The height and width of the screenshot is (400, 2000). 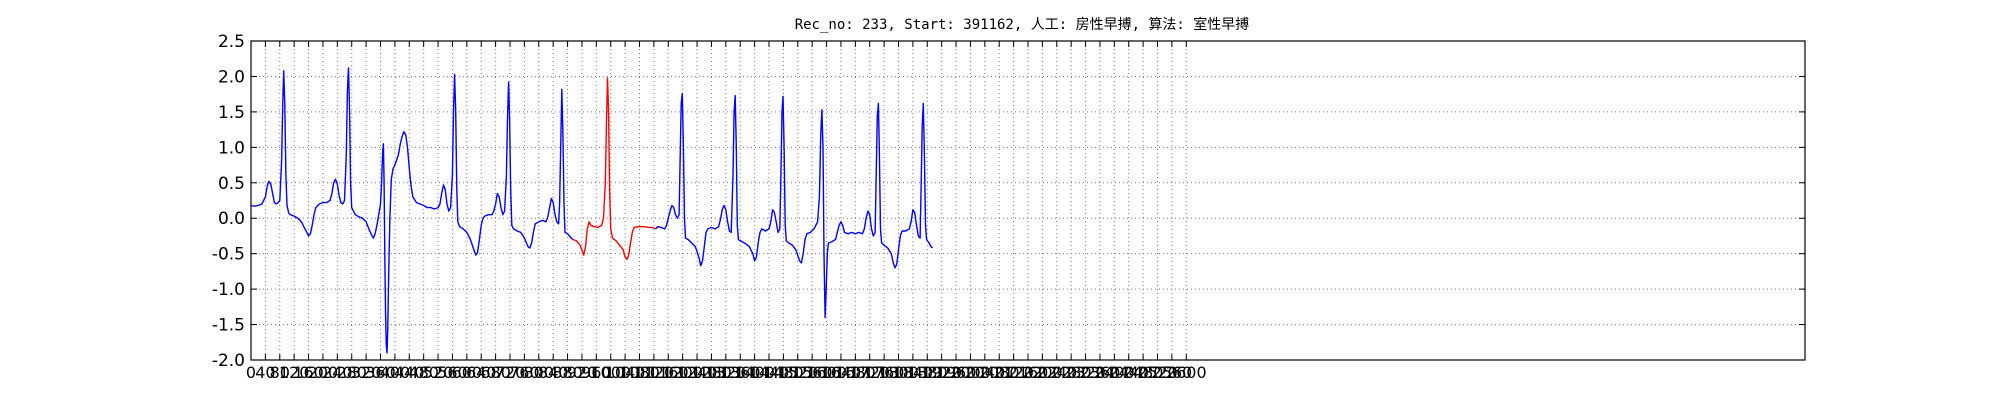 What do you see at coordinates (582, 372) in the screenshot?
I see `x-tick-label: 920` at bounding box center [582, 372].